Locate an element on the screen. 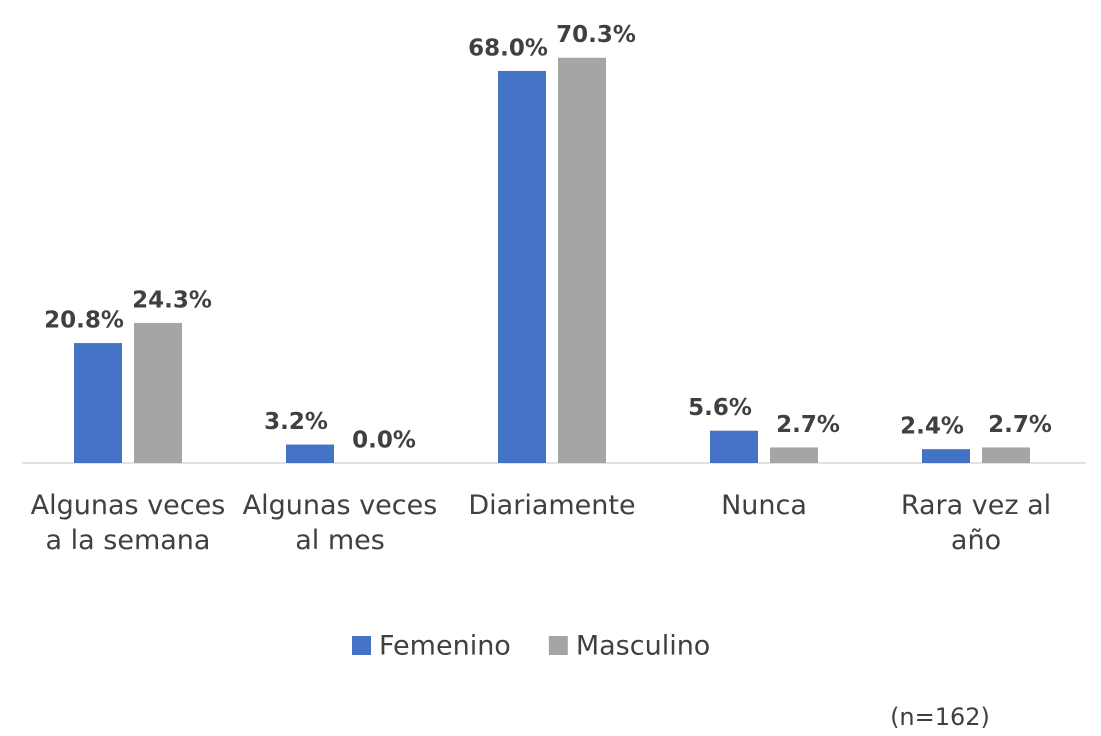  x-tick-label: Nunca is located at coordinates (764, 505).